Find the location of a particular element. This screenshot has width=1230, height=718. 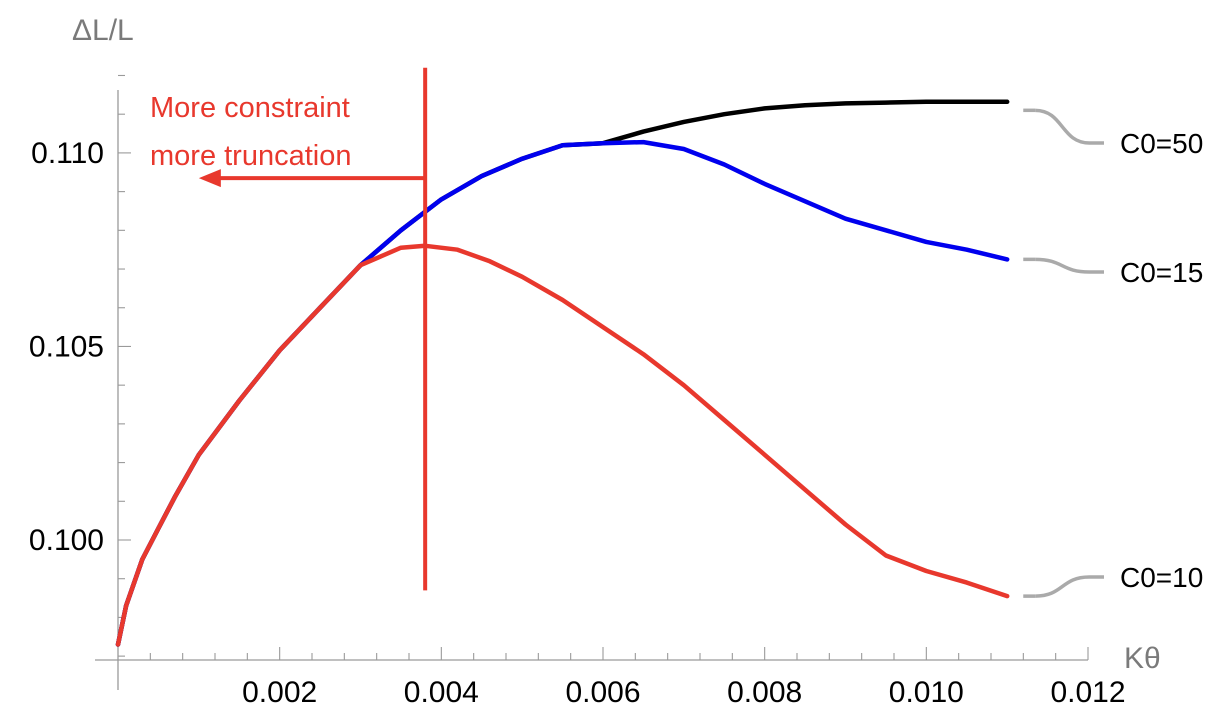

x-tick-label: 0.010 is located at coordinates (926, 692).